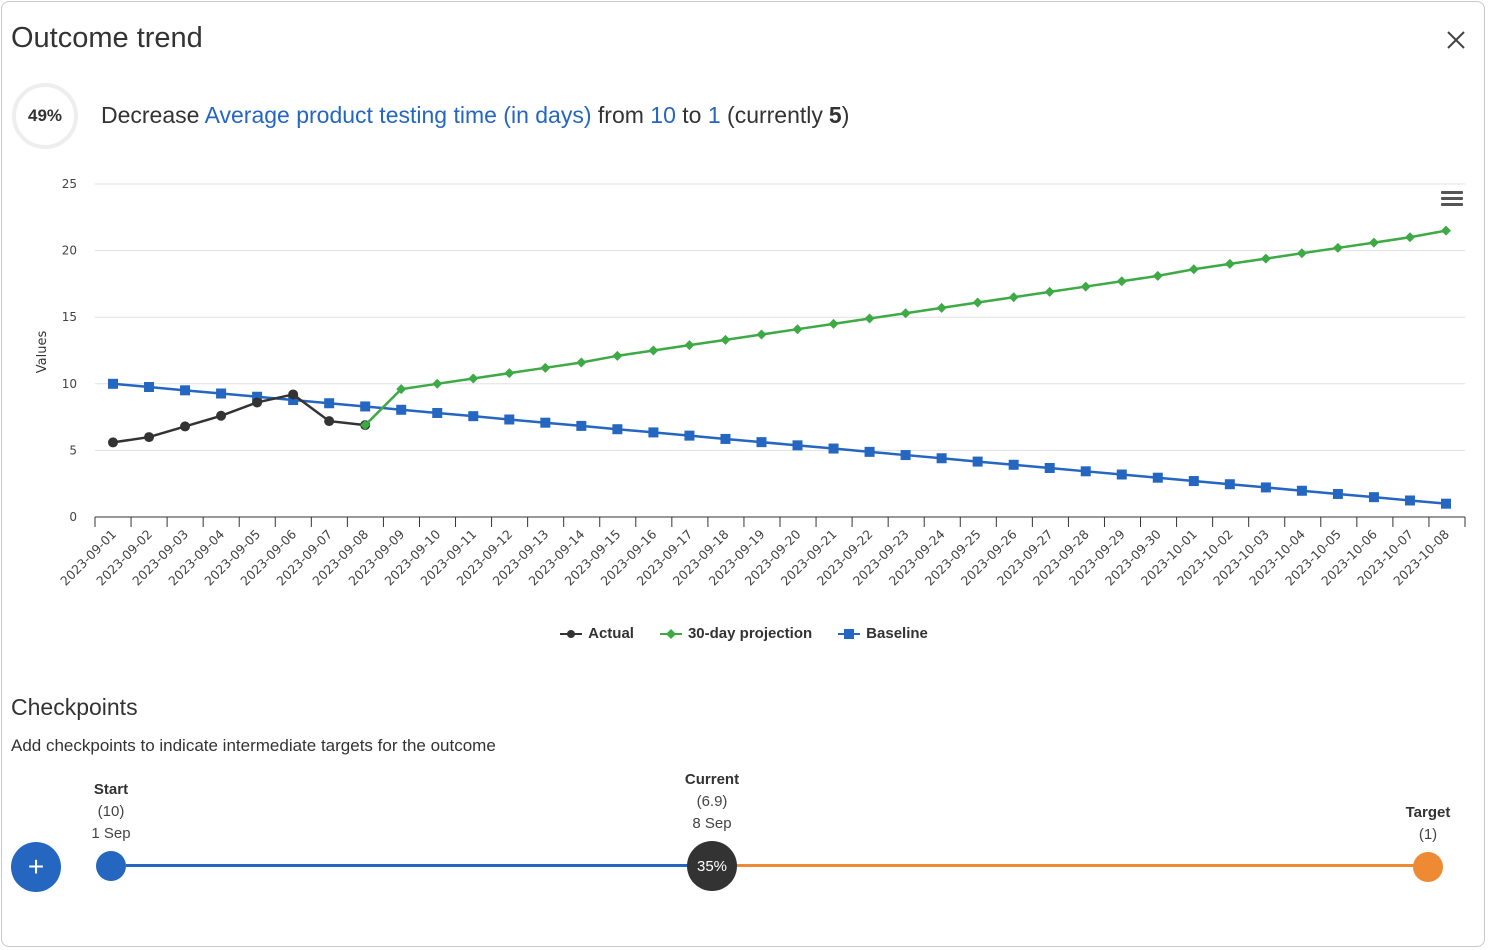  I want to click on currently-suffix: ), so click(845, 115).